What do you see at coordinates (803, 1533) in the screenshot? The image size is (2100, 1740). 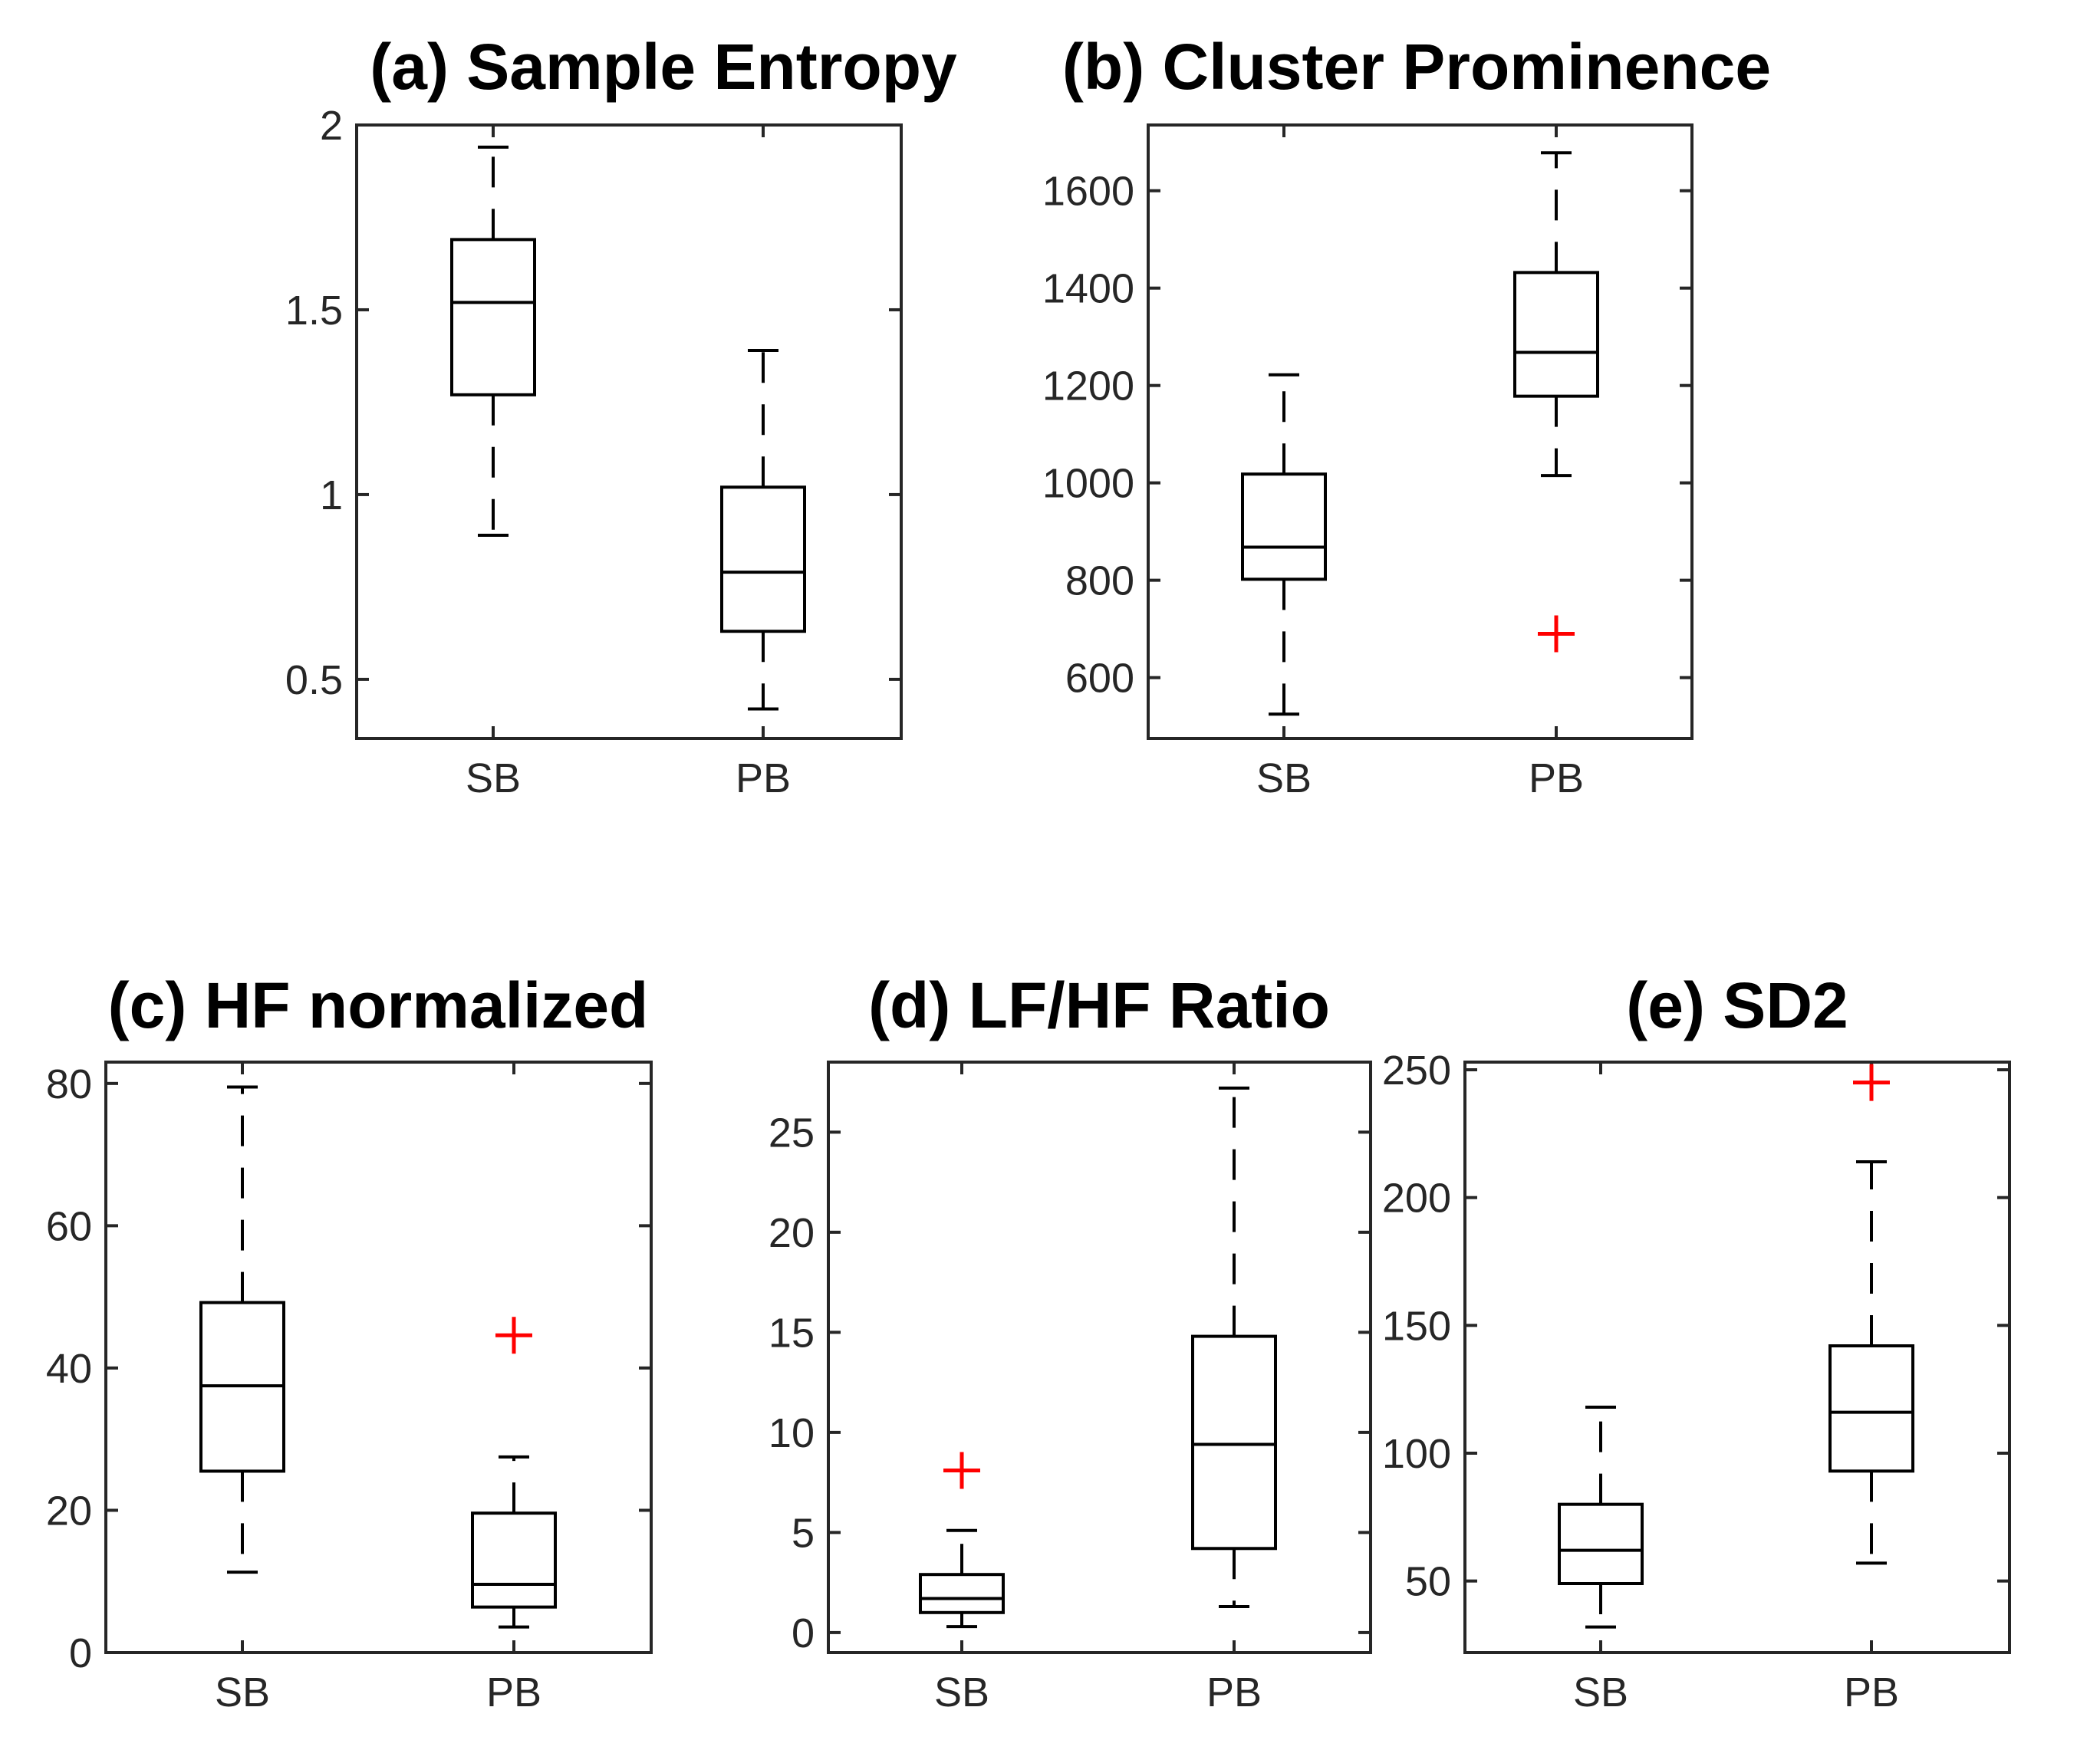 I see `y-tick-label: 5` at bounding box center [803, 1533].